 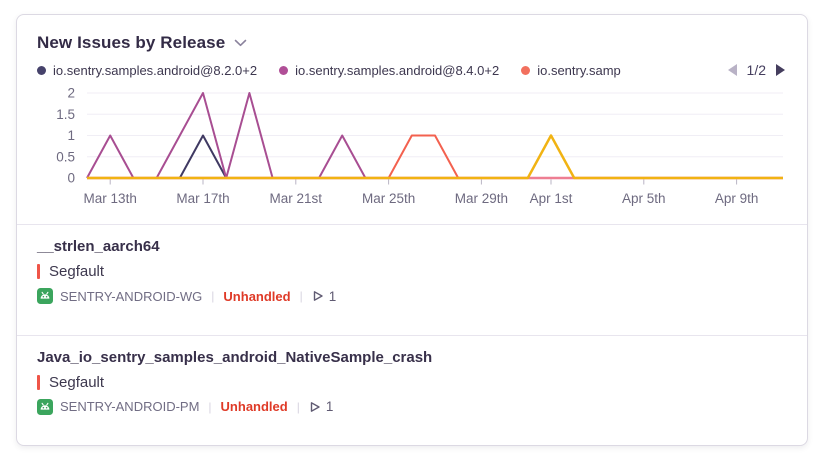 What do you see at coordinates (732, 70) in the screenshot?
I see `legend-prev-page-icon` at bounding box center [732, 70].